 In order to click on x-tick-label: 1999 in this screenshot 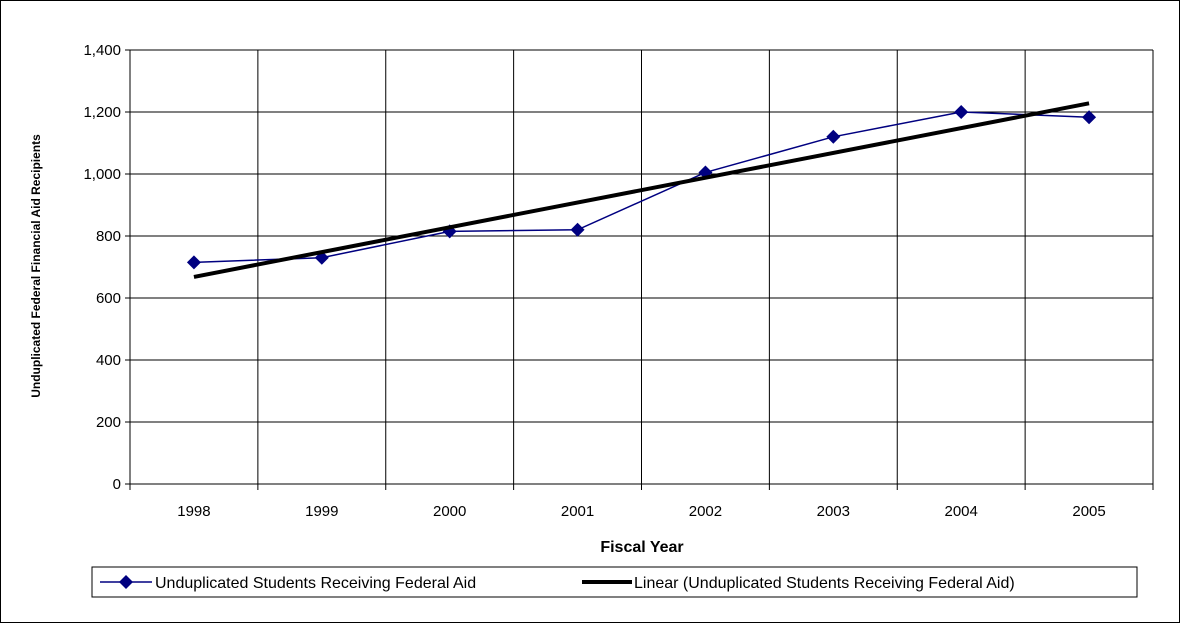, I will do `click(321, 511)`.